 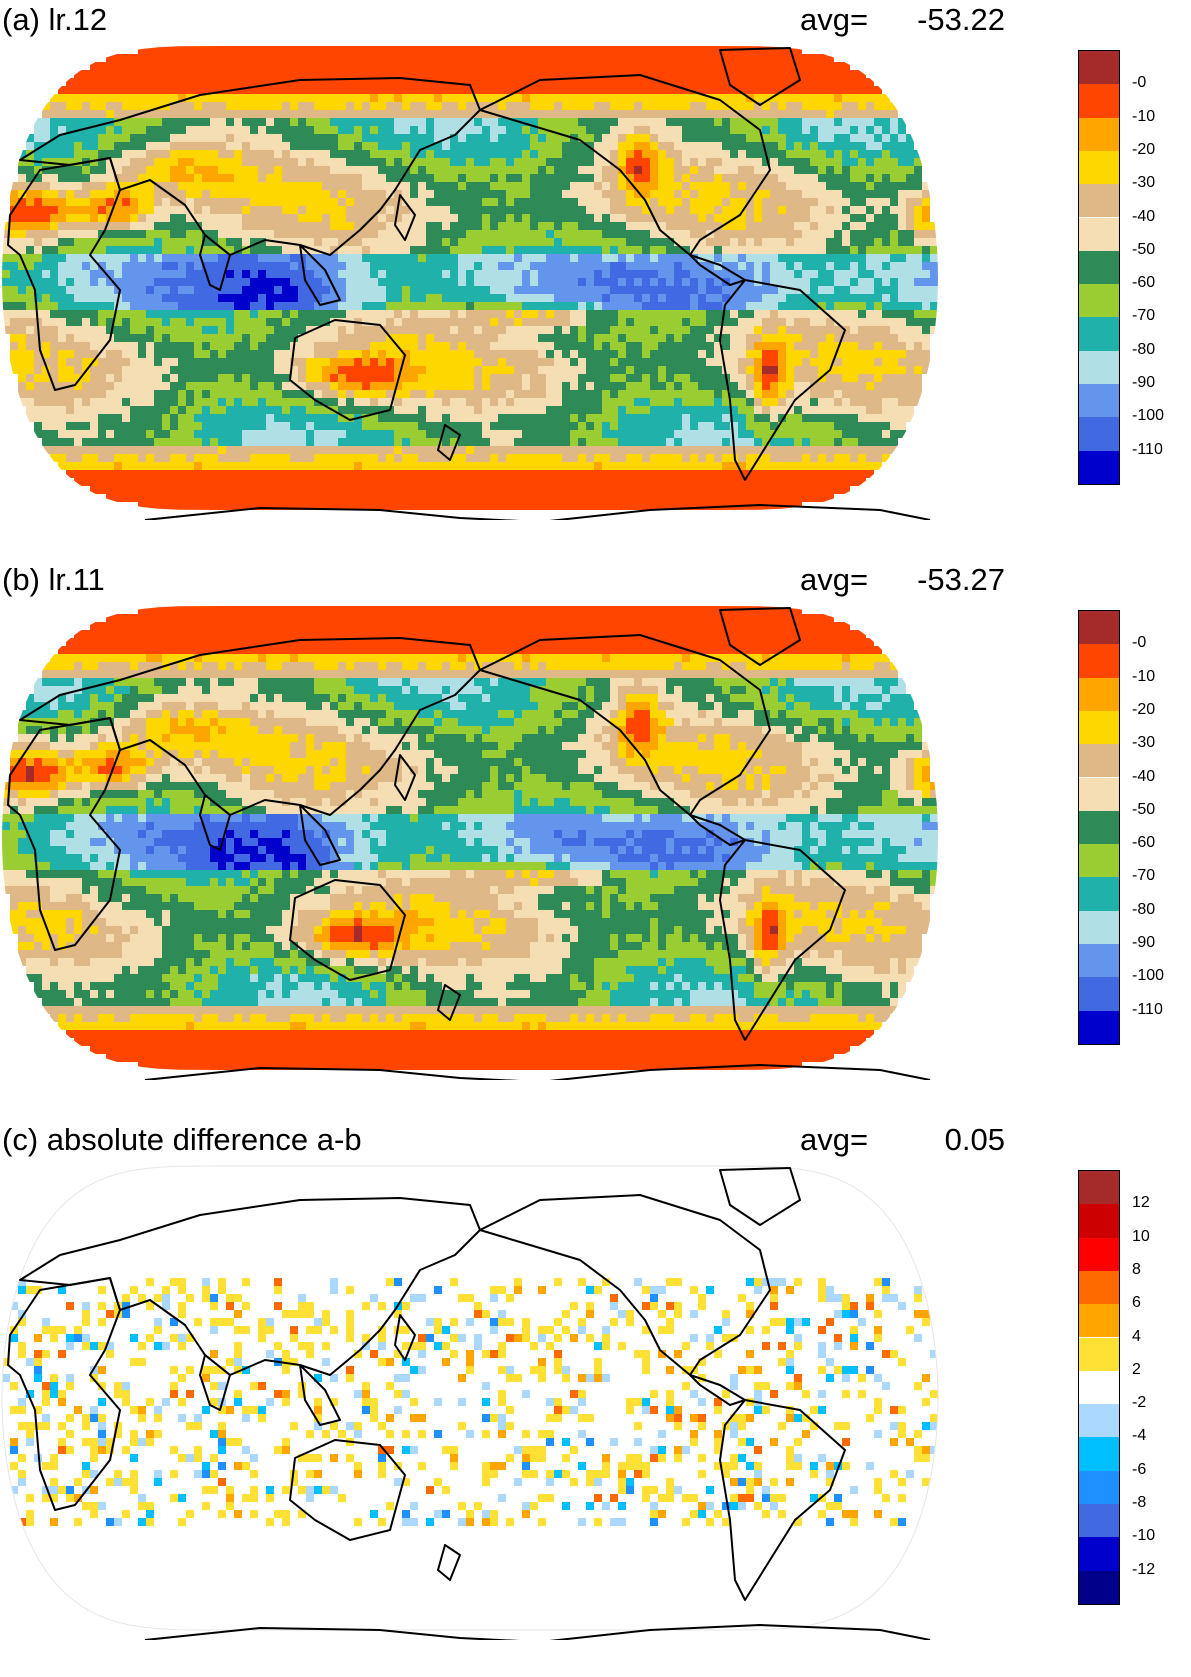 I want to click on avg-value: -53.27, so click(x=961, y=579).